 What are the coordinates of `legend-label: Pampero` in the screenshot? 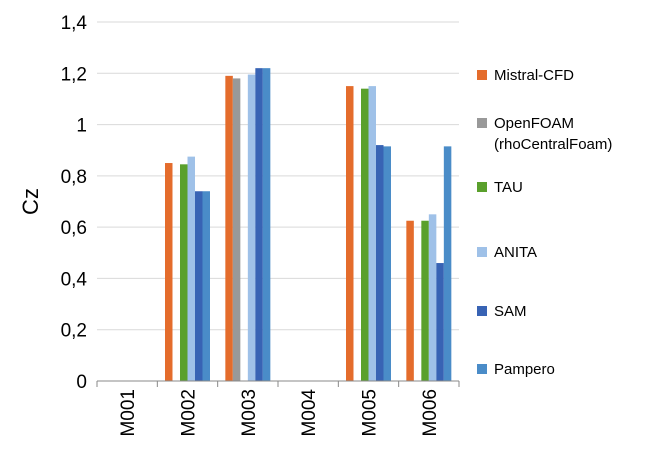 It's located at (524, 369).